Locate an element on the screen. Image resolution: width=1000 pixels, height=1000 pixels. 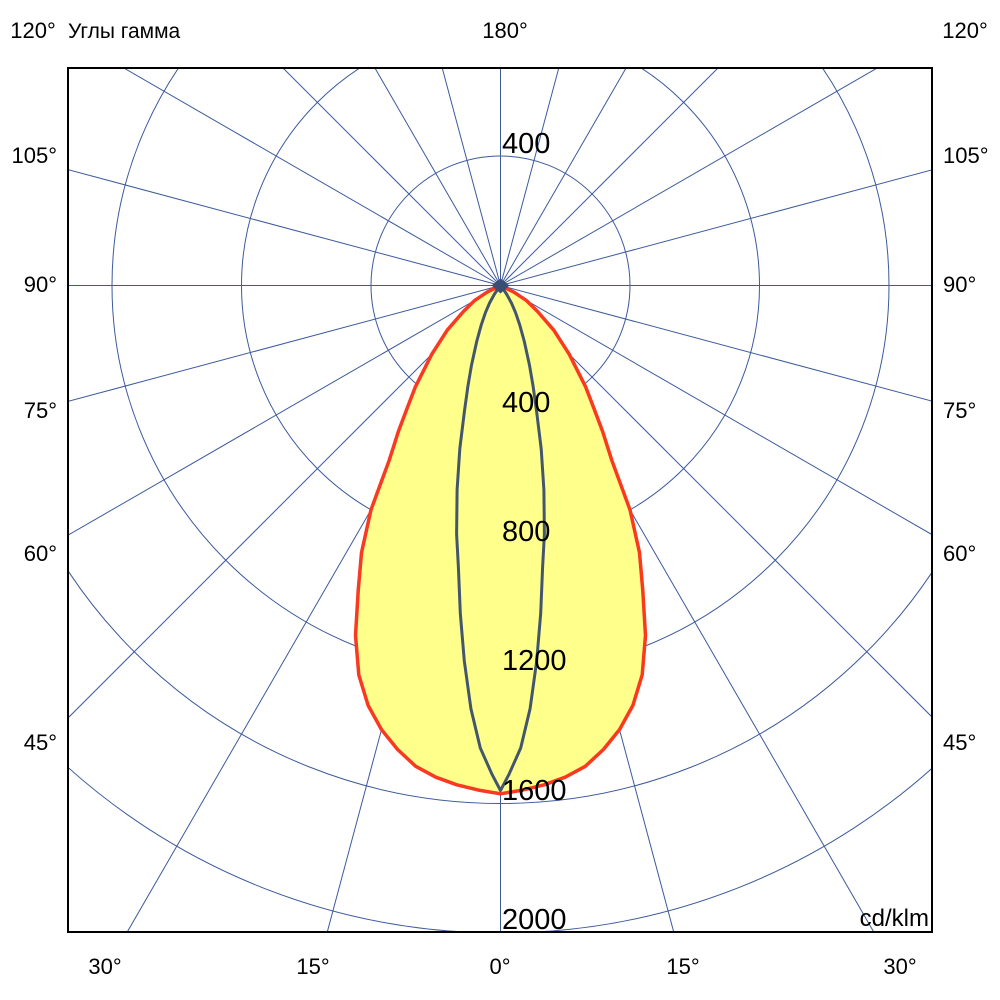
chart-title: Углы гамма is located at coordinates (124, 31).